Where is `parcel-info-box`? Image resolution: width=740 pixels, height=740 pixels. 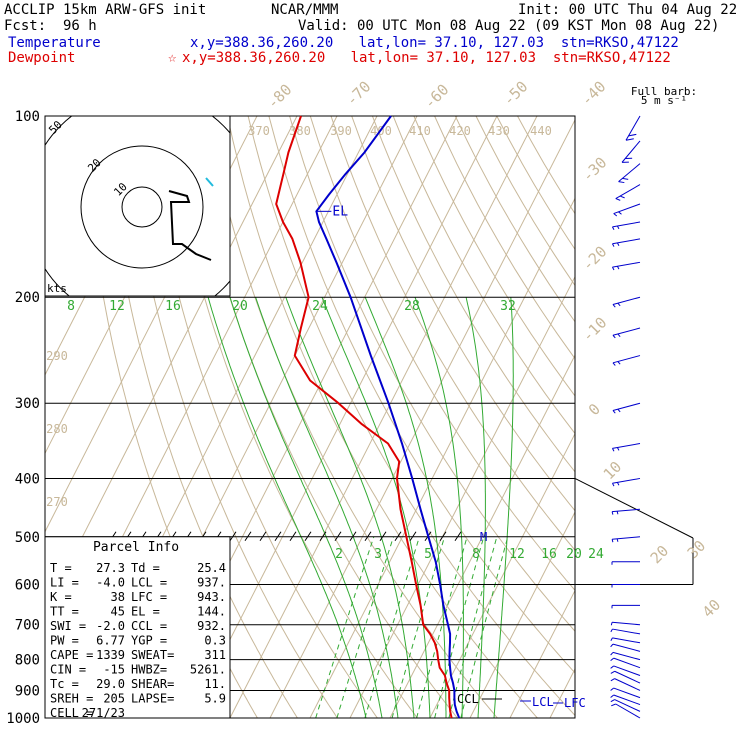
parcel-info-box is located at coordinates (137, 627).